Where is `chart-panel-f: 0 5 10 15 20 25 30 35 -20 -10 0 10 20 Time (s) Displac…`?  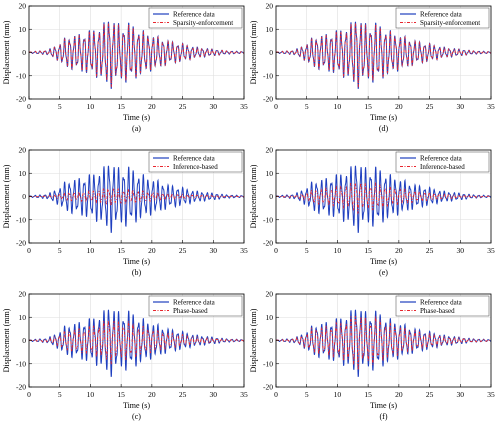 chart-panel-f: 0 5 10 15 20 25 30 35 -20 -10 0 10 20 Time (s) Displac… is located at coordinates (372, 355).